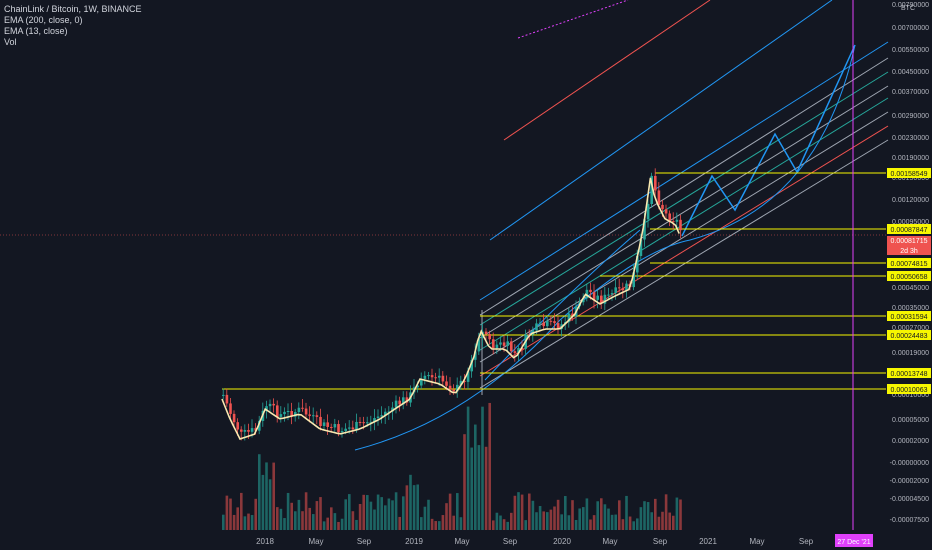 This screenshot has width=932, height=550. What do you see at coordinates (909, 276) in the screenshot?
I see `level-price-badge` at bounding box center [909, 276].